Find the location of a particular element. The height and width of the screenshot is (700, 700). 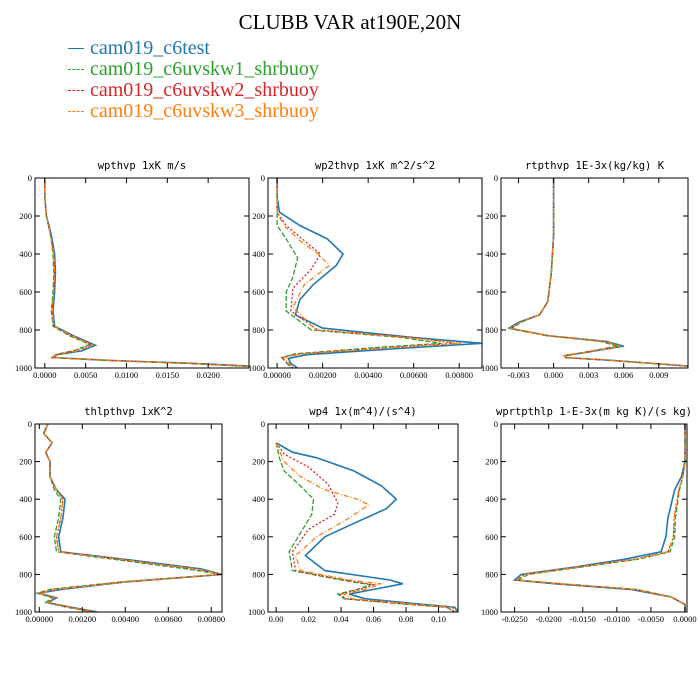

figure-title: CLUBB VAR at190E,20N is located at coordinates (350, 22).